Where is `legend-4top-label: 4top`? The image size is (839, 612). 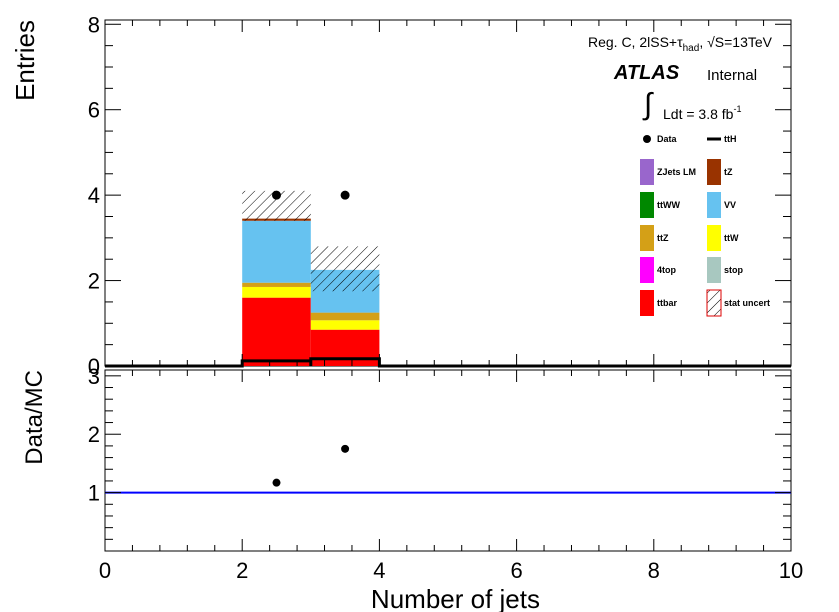
legend-4top-label: 4top is located at coordinates (667, 270).